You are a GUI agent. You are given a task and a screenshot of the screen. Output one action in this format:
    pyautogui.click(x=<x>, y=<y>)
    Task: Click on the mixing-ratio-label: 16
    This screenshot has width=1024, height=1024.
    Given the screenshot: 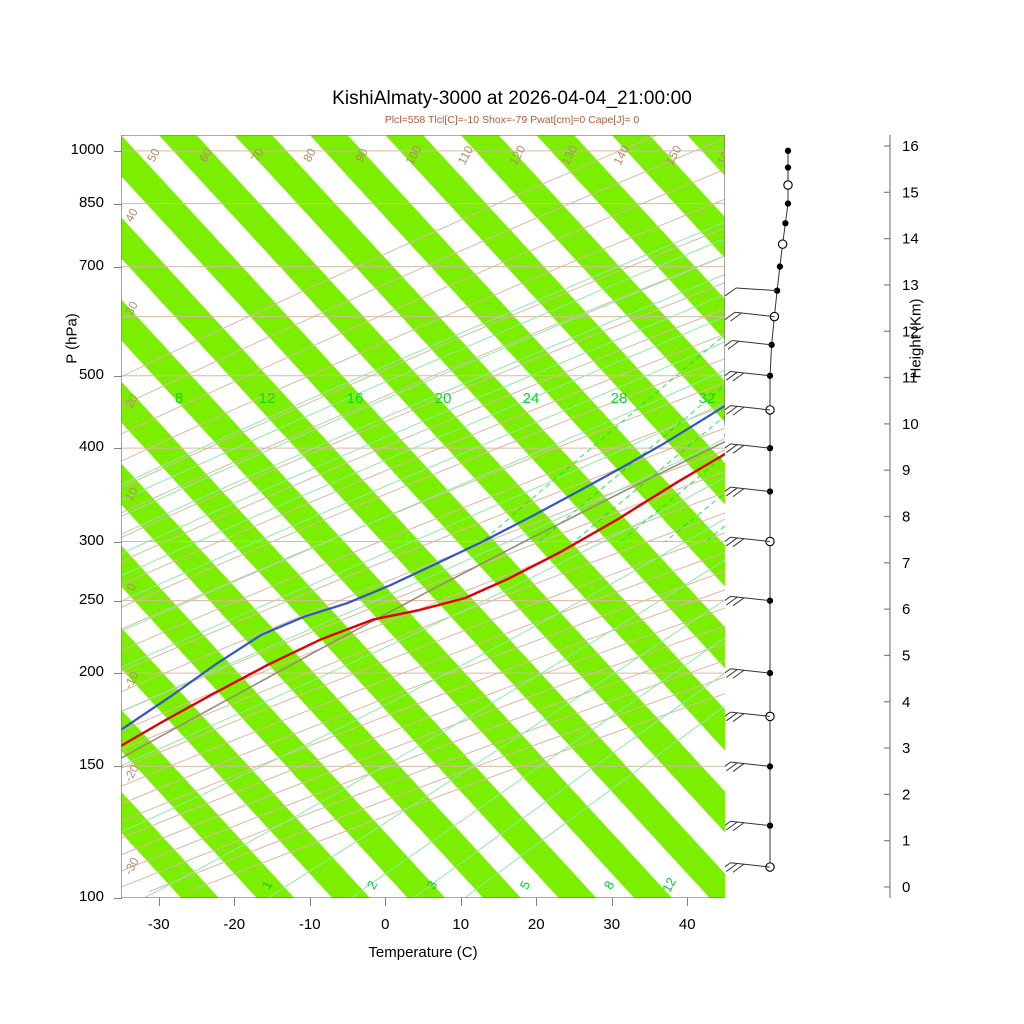 What is the action you would take?
    pyautogui.click(x=355, y=398)
    